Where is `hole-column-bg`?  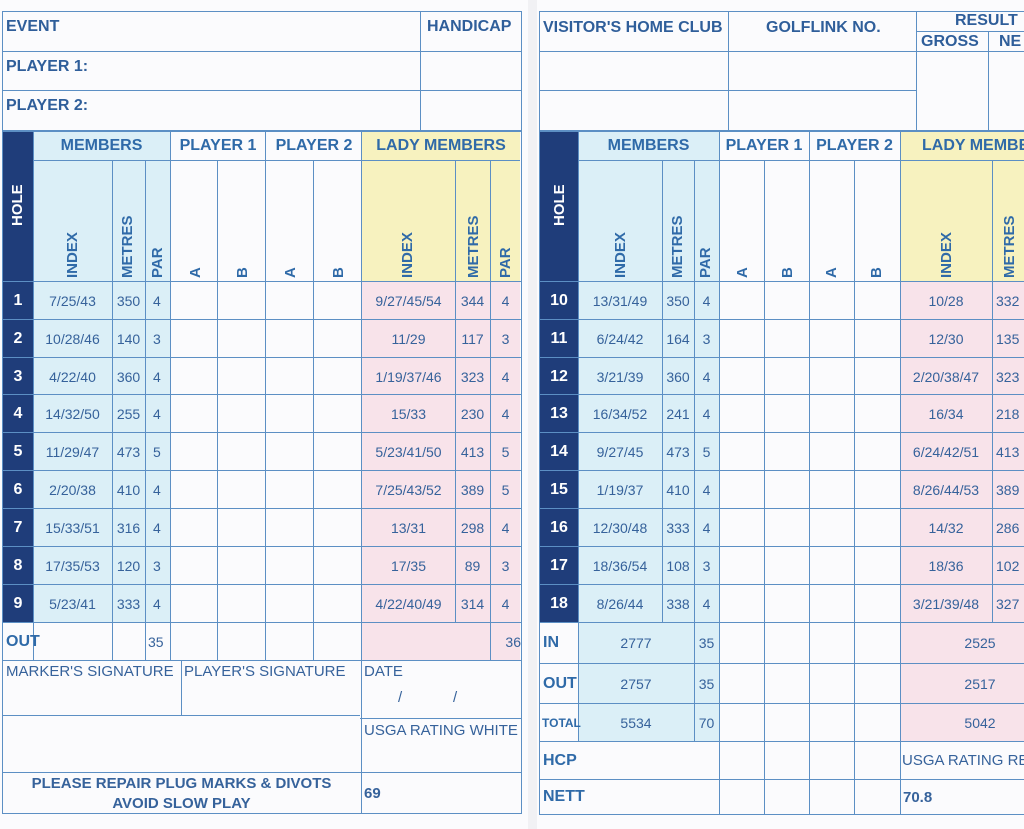
hole-column-bg is located at coordinates (559, 377).